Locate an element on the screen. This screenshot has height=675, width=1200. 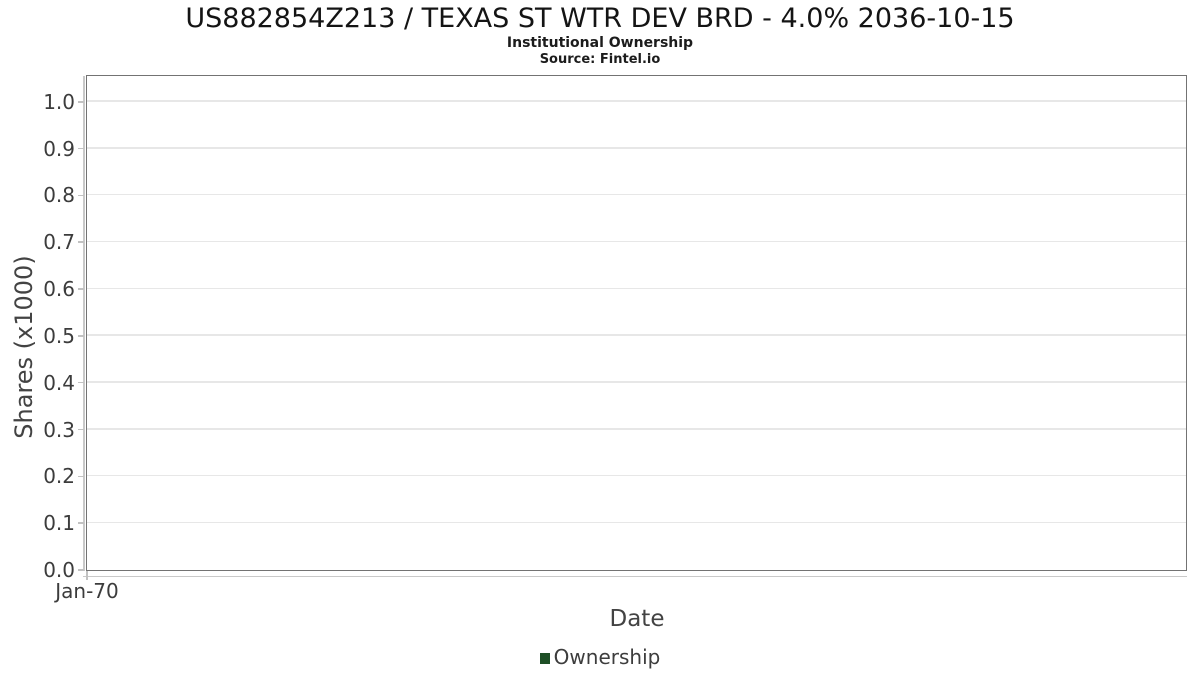
legend-marker-ownership is located at coordinates (544, 658).